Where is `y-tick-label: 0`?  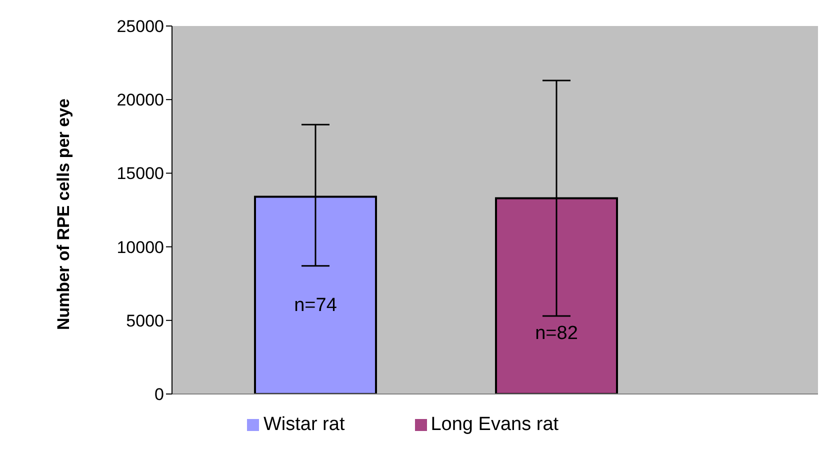 y-tick-label: 0 is located at coordinates (159, 394).